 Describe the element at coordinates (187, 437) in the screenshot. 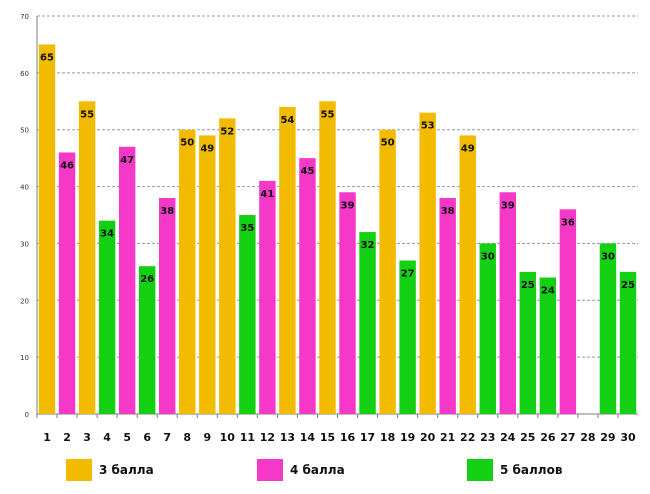

I see `x-tick-label-8: 8` at that location.